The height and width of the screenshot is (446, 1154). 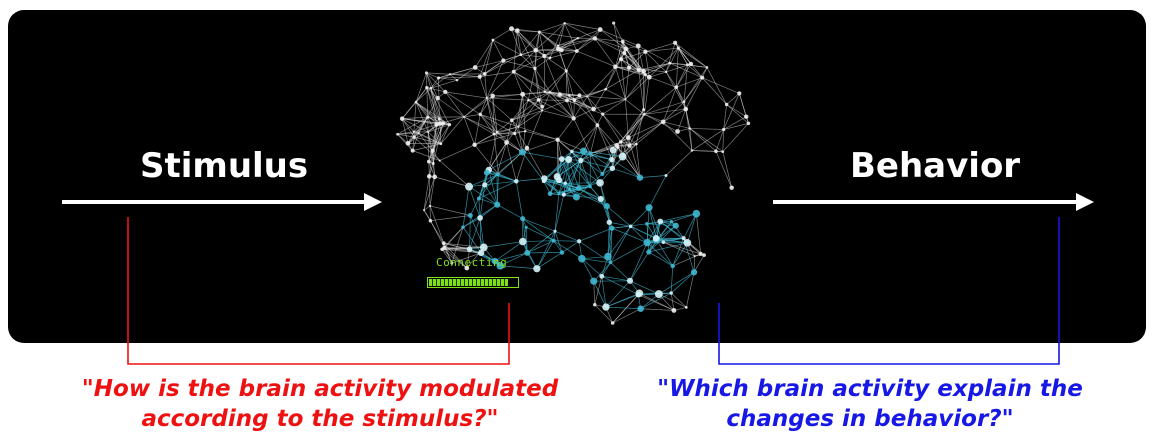 I want to click on connecting-status-text: Connecting, so click(x=472, y=262).